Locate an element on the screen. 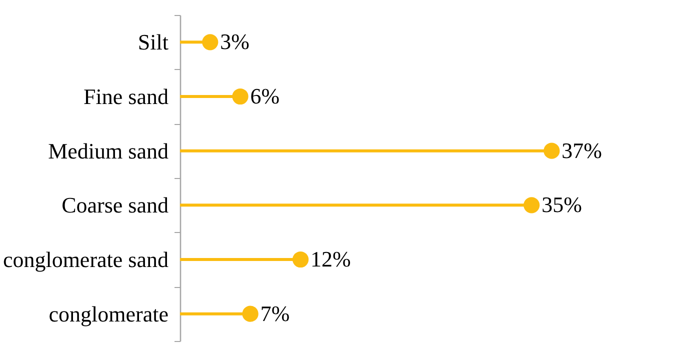  y-tick-label: Silt is located at coordinates (153, 42).